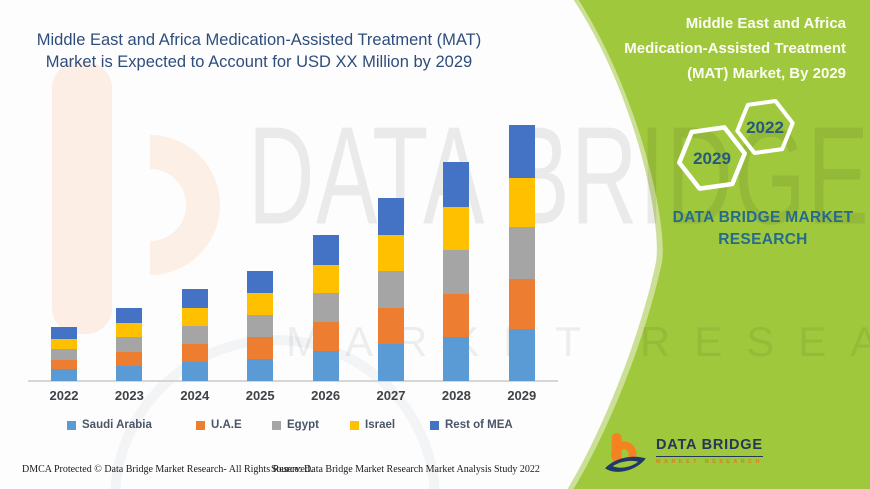  I want to click on side-panel-title-line1: Middle East and Africa, so click(765, 23).